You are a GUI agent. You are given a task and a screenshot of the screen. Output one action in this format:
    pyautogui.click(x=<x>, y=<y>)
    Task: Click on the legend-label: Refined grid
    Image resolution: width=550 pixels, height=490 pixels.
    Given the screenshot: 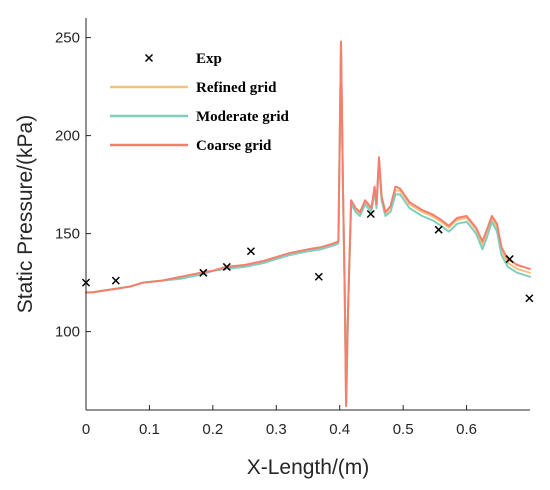 What is the action you would take?
    pyautogui.click(x=236, y=88)
    